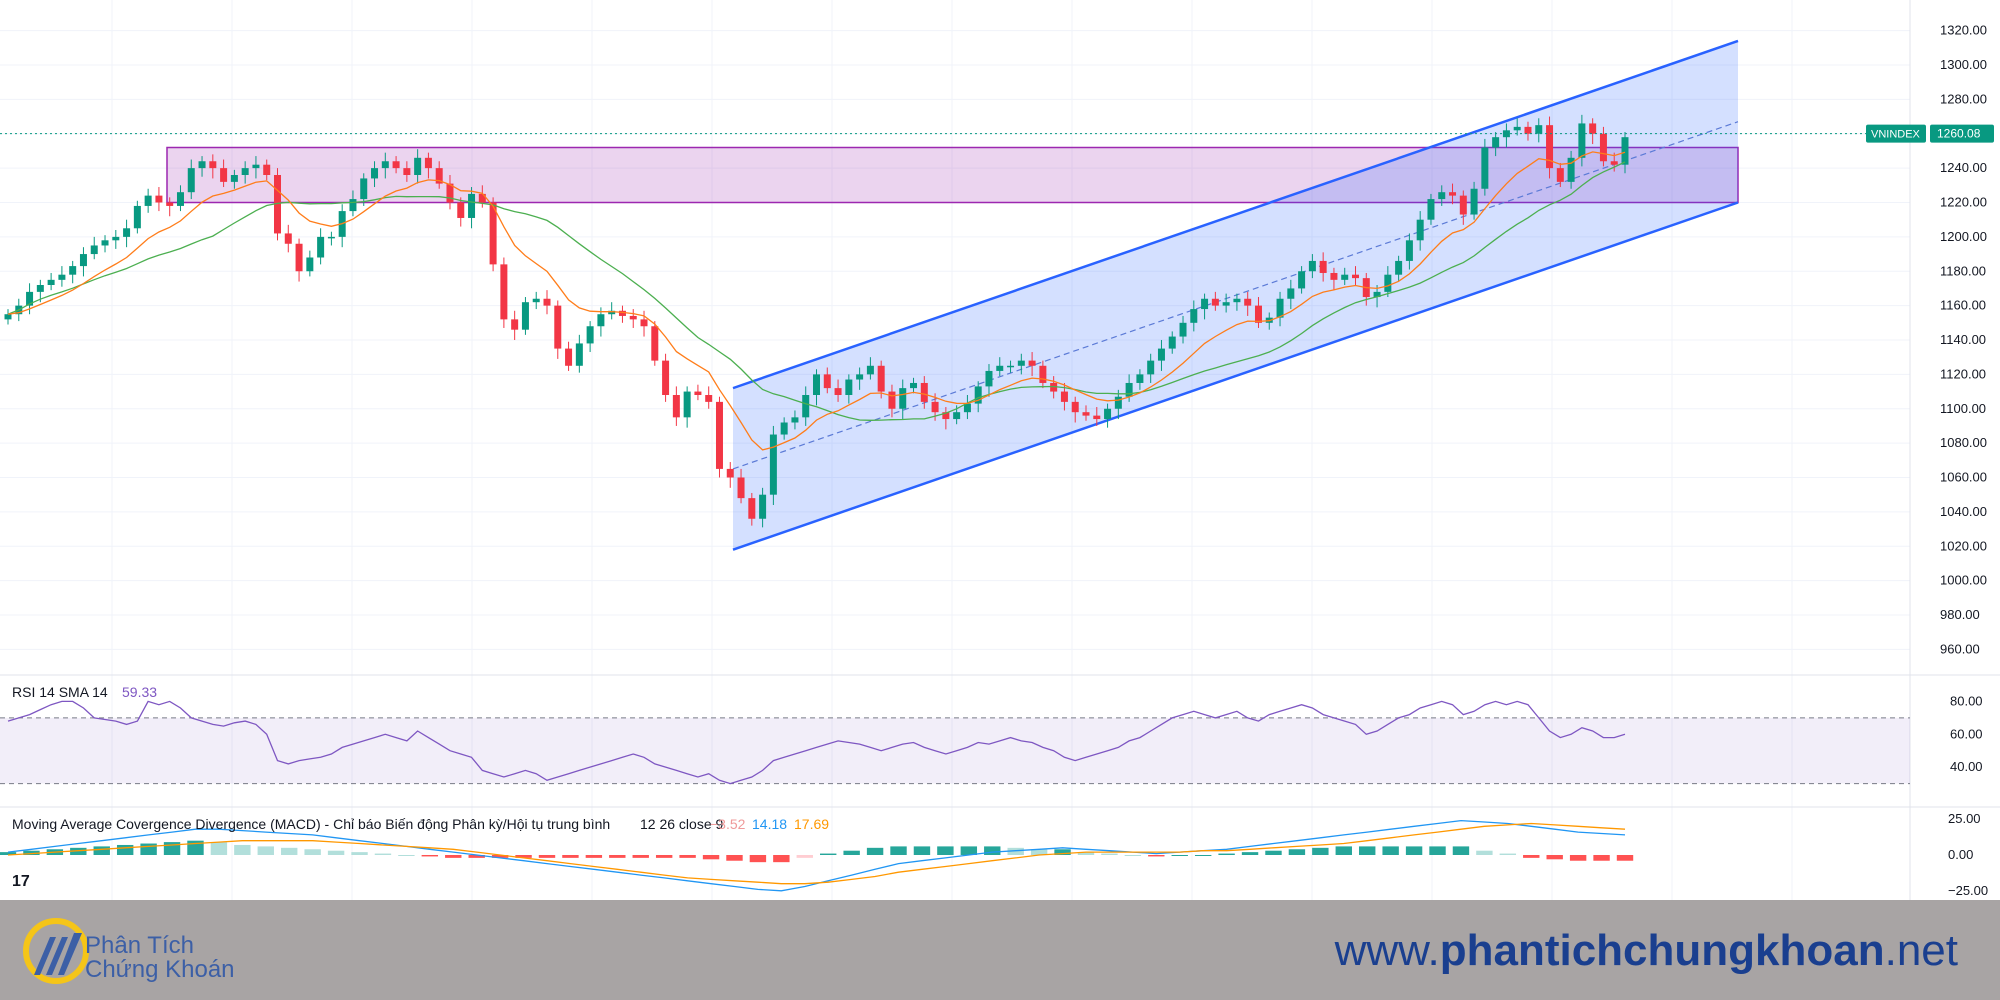 Image resolution: width=2000 pixels, height=1000 pixels. What do you see at coordinates (139, 945) in the screenshot?
I see `brand-line-1: Phân Tích` at bounding box center [139, 945].